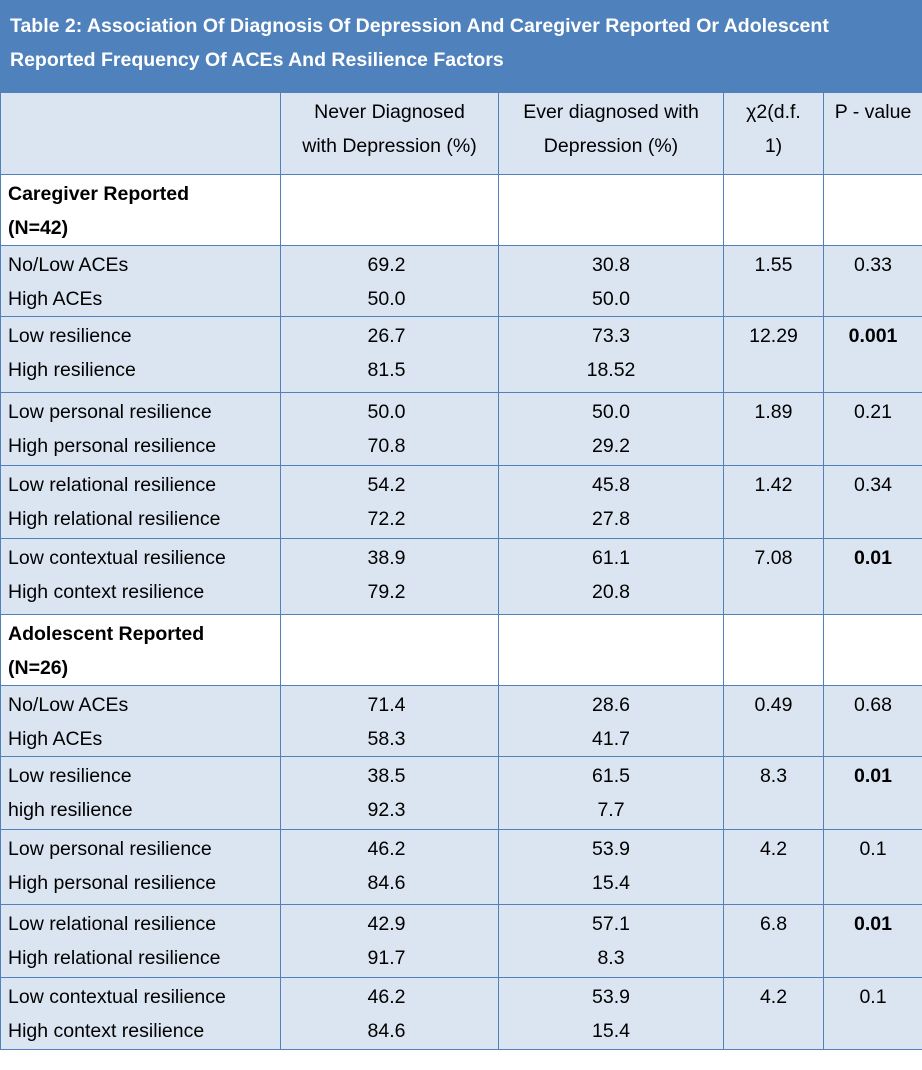 The height and width of the screenshot is (1070, 922). I want to click on row-label: High personal resilience, so click(112, 446).